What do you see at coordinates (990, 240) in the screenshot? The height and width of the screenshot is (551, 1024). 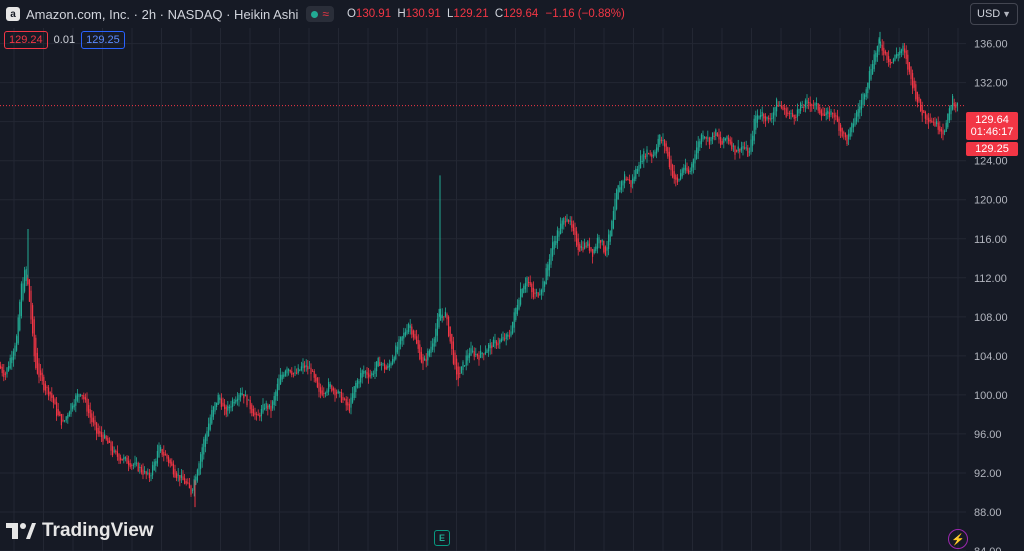 I see `y-tick-label: 116.00` at bounding box center [990, 240].